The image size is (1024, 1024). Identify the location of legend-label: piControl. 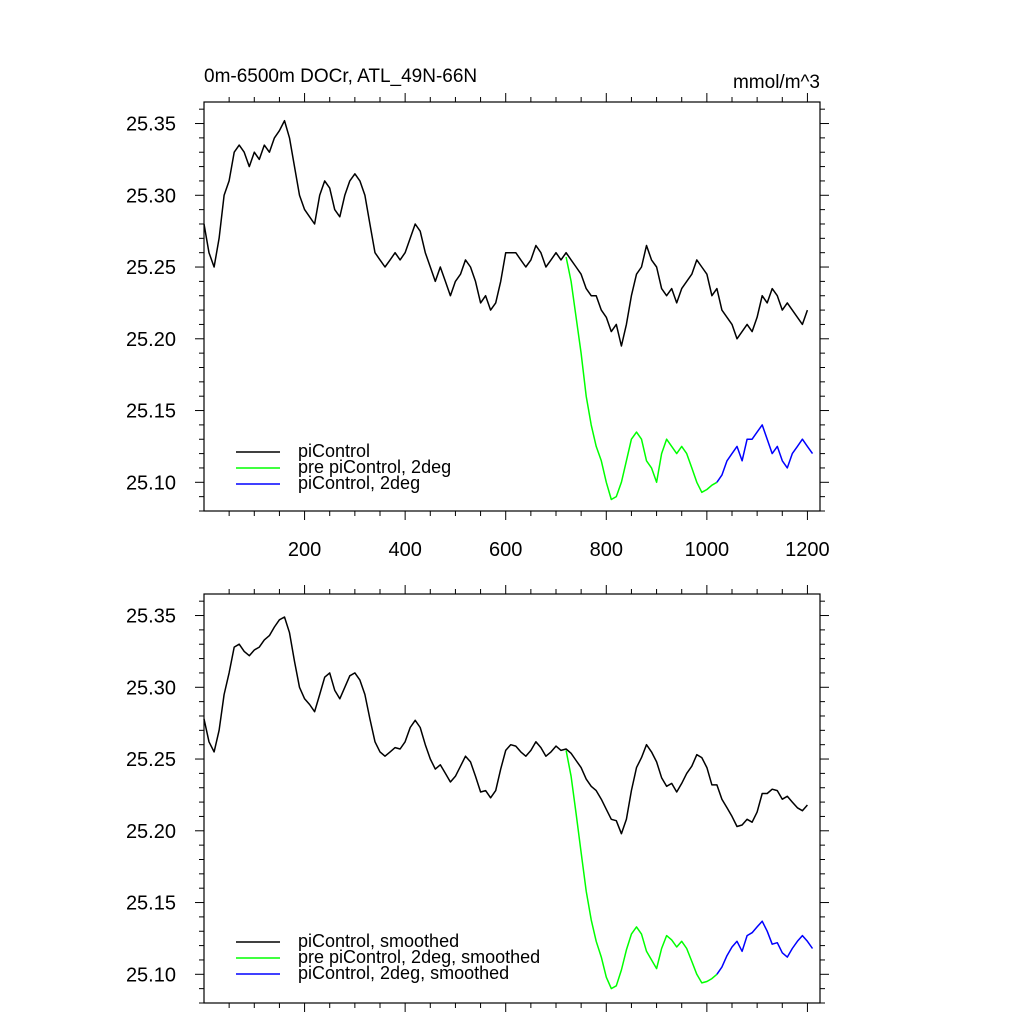
(334, 451).